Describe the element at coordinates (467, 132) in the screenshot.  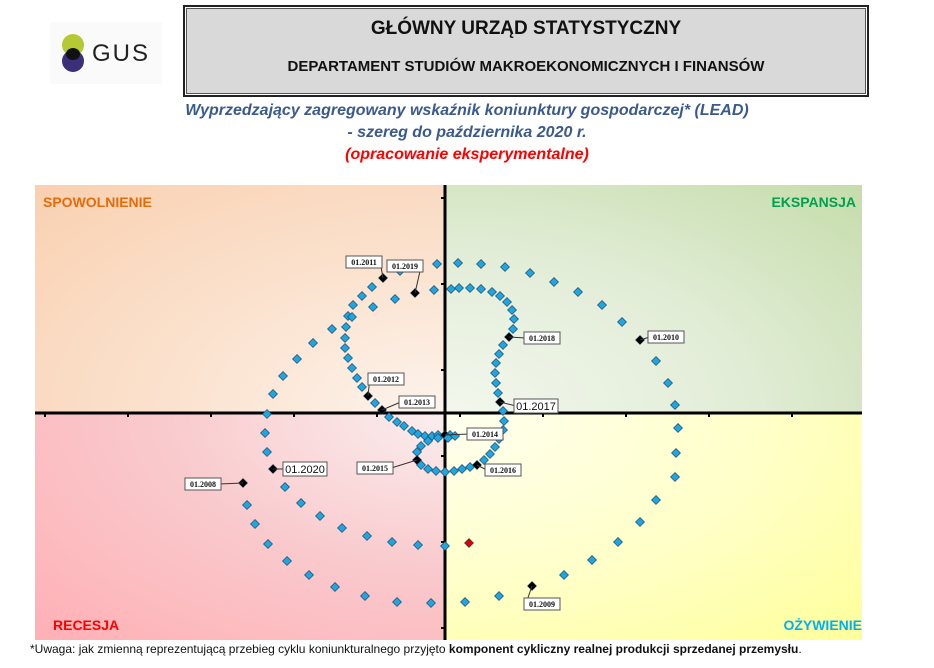
I see `chart-subtitle: - szereg do października 2020 r.` at that location.